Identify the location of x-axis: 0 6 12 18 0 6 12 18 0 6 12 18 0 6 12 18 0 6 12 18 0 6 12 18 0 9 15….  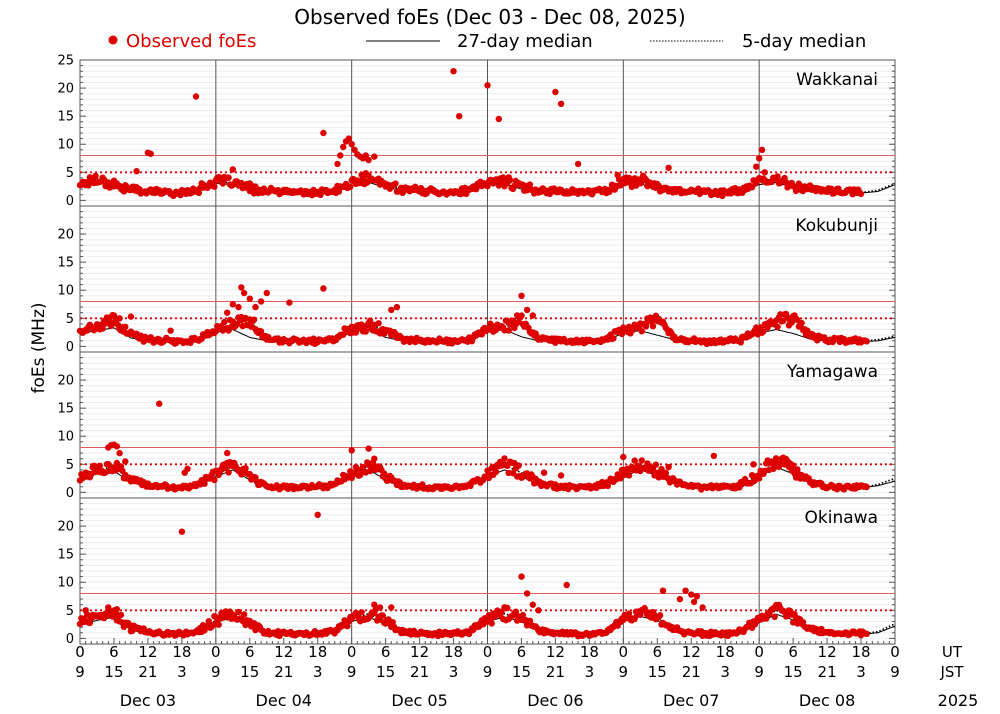
(526, 674).